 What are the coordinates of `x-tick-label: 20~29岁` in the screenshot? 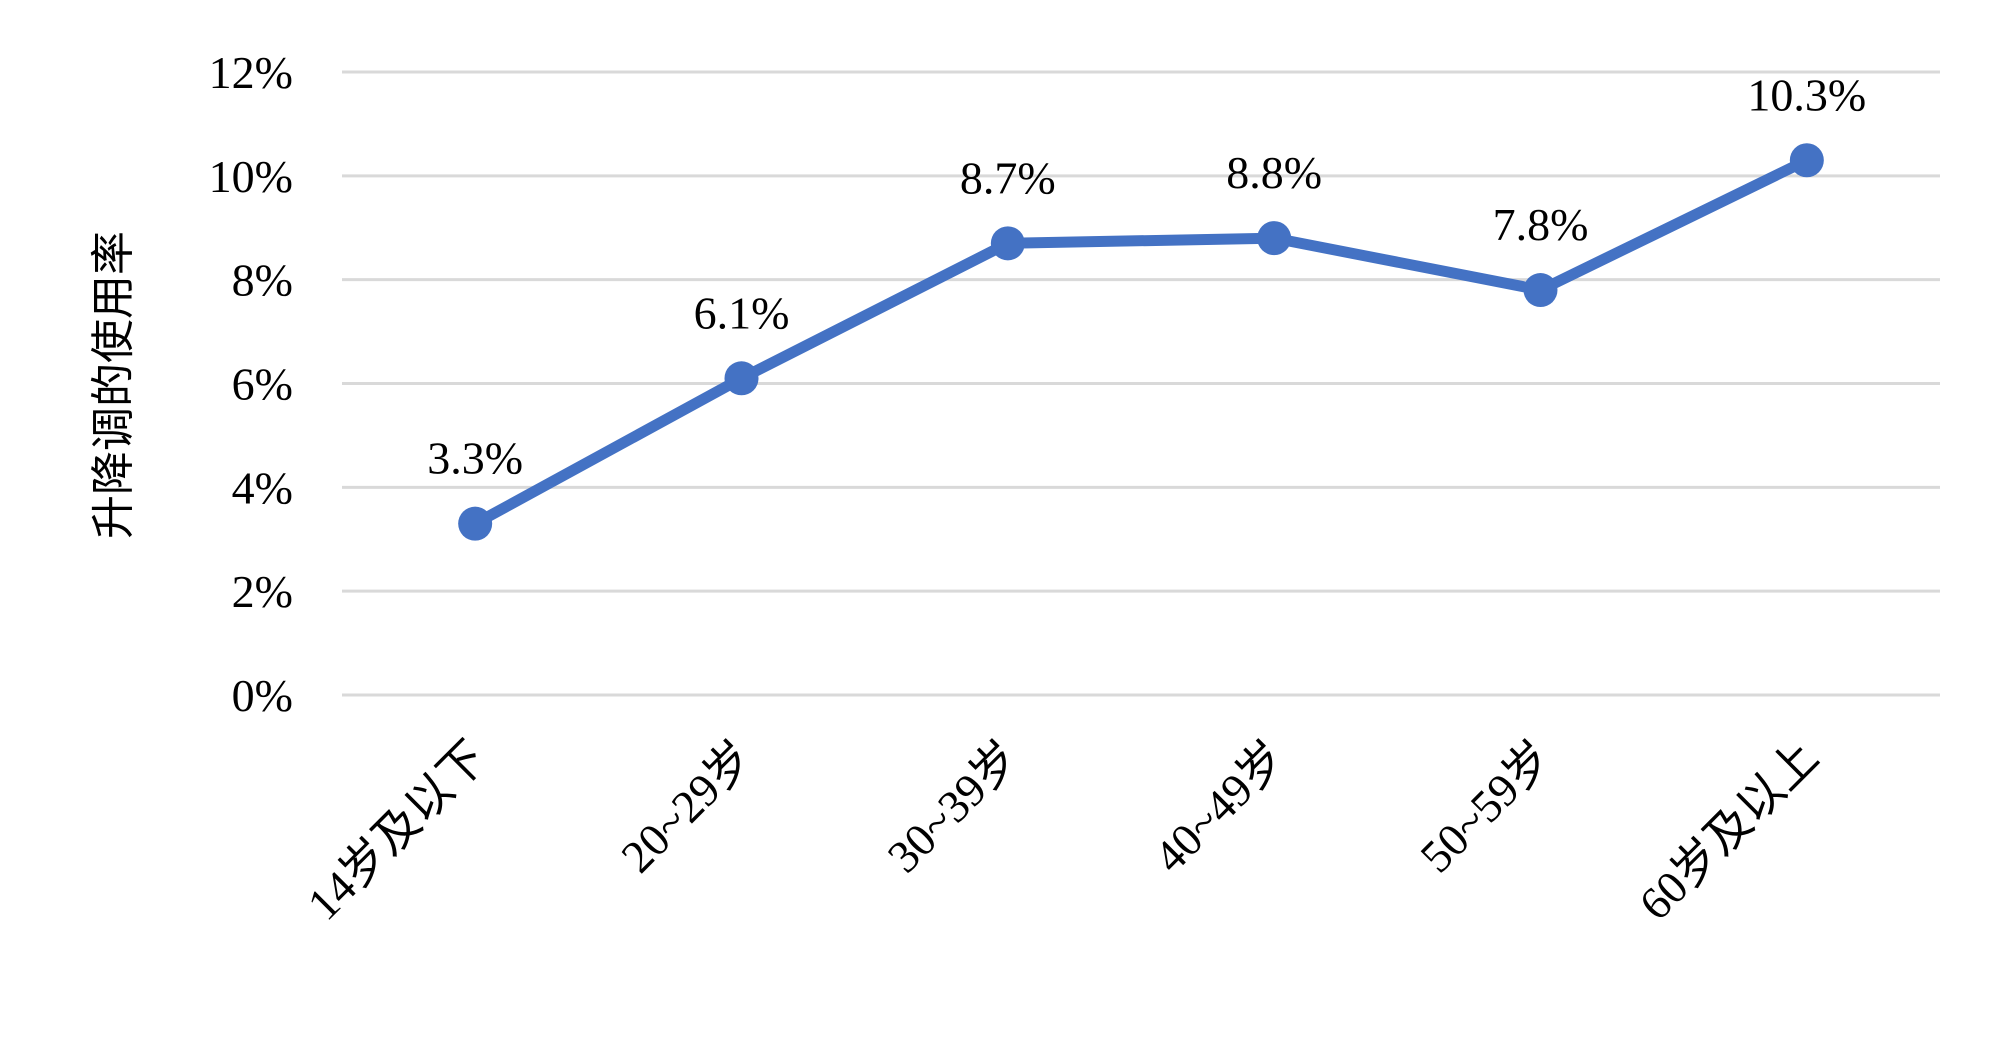 It's located at (686, 806).